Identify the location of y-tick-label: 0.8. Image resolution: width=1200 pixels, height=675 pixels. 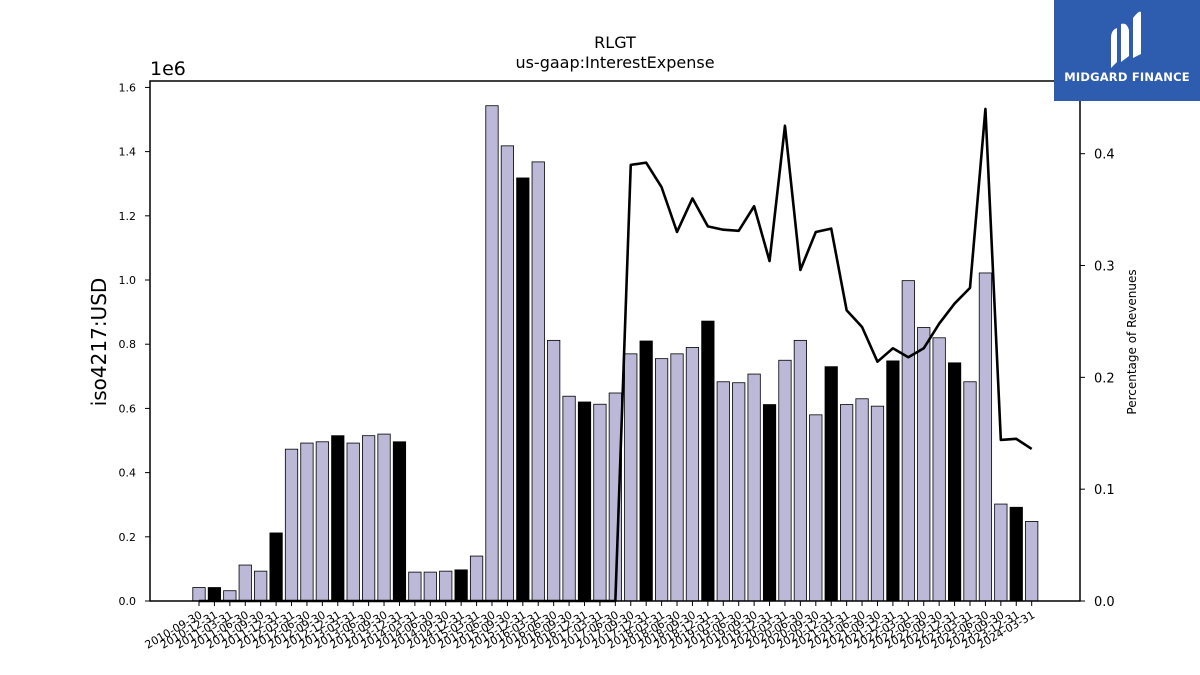
(128, 344).